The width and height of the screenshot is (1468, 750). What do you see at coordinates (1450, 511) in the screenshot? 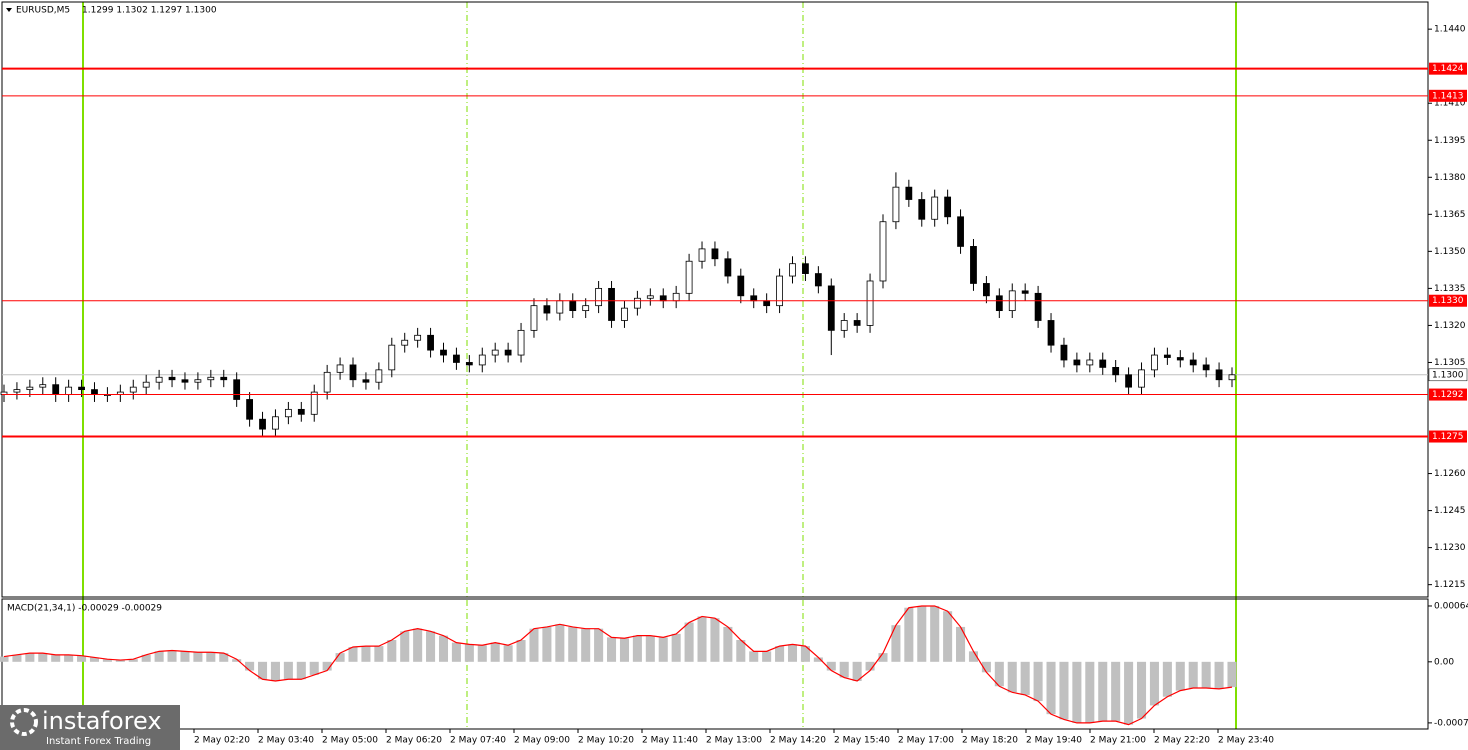
I see `y-tick-label: 1.1245` at bounding box center [1450, 511].